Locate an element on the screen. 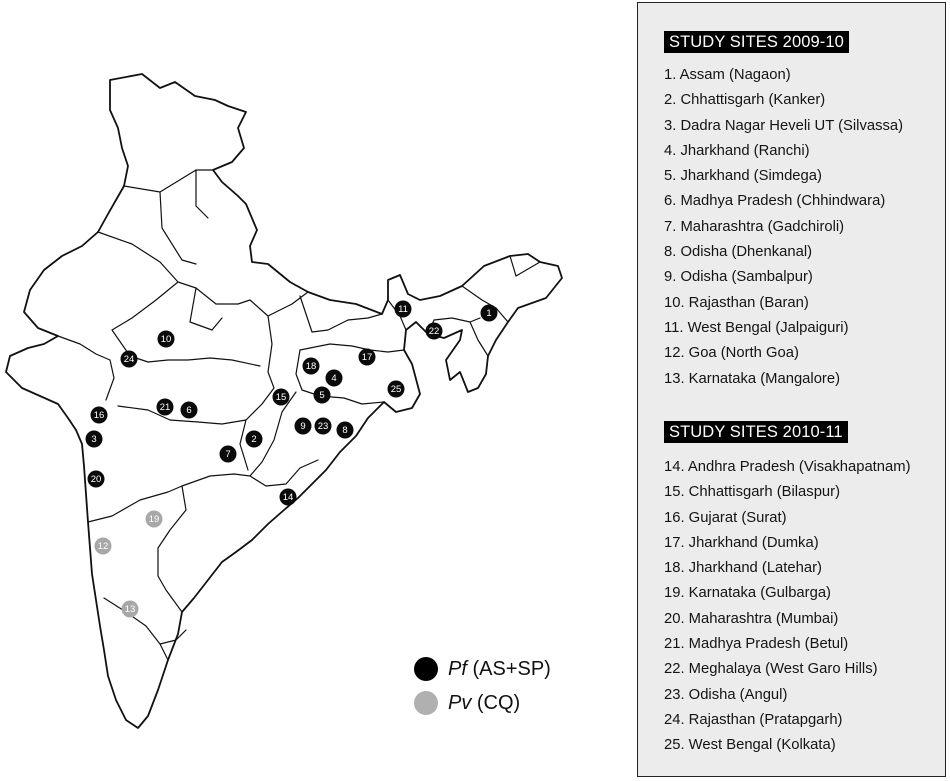  site-marker-label: 14 is located at coordinates (288, 497).